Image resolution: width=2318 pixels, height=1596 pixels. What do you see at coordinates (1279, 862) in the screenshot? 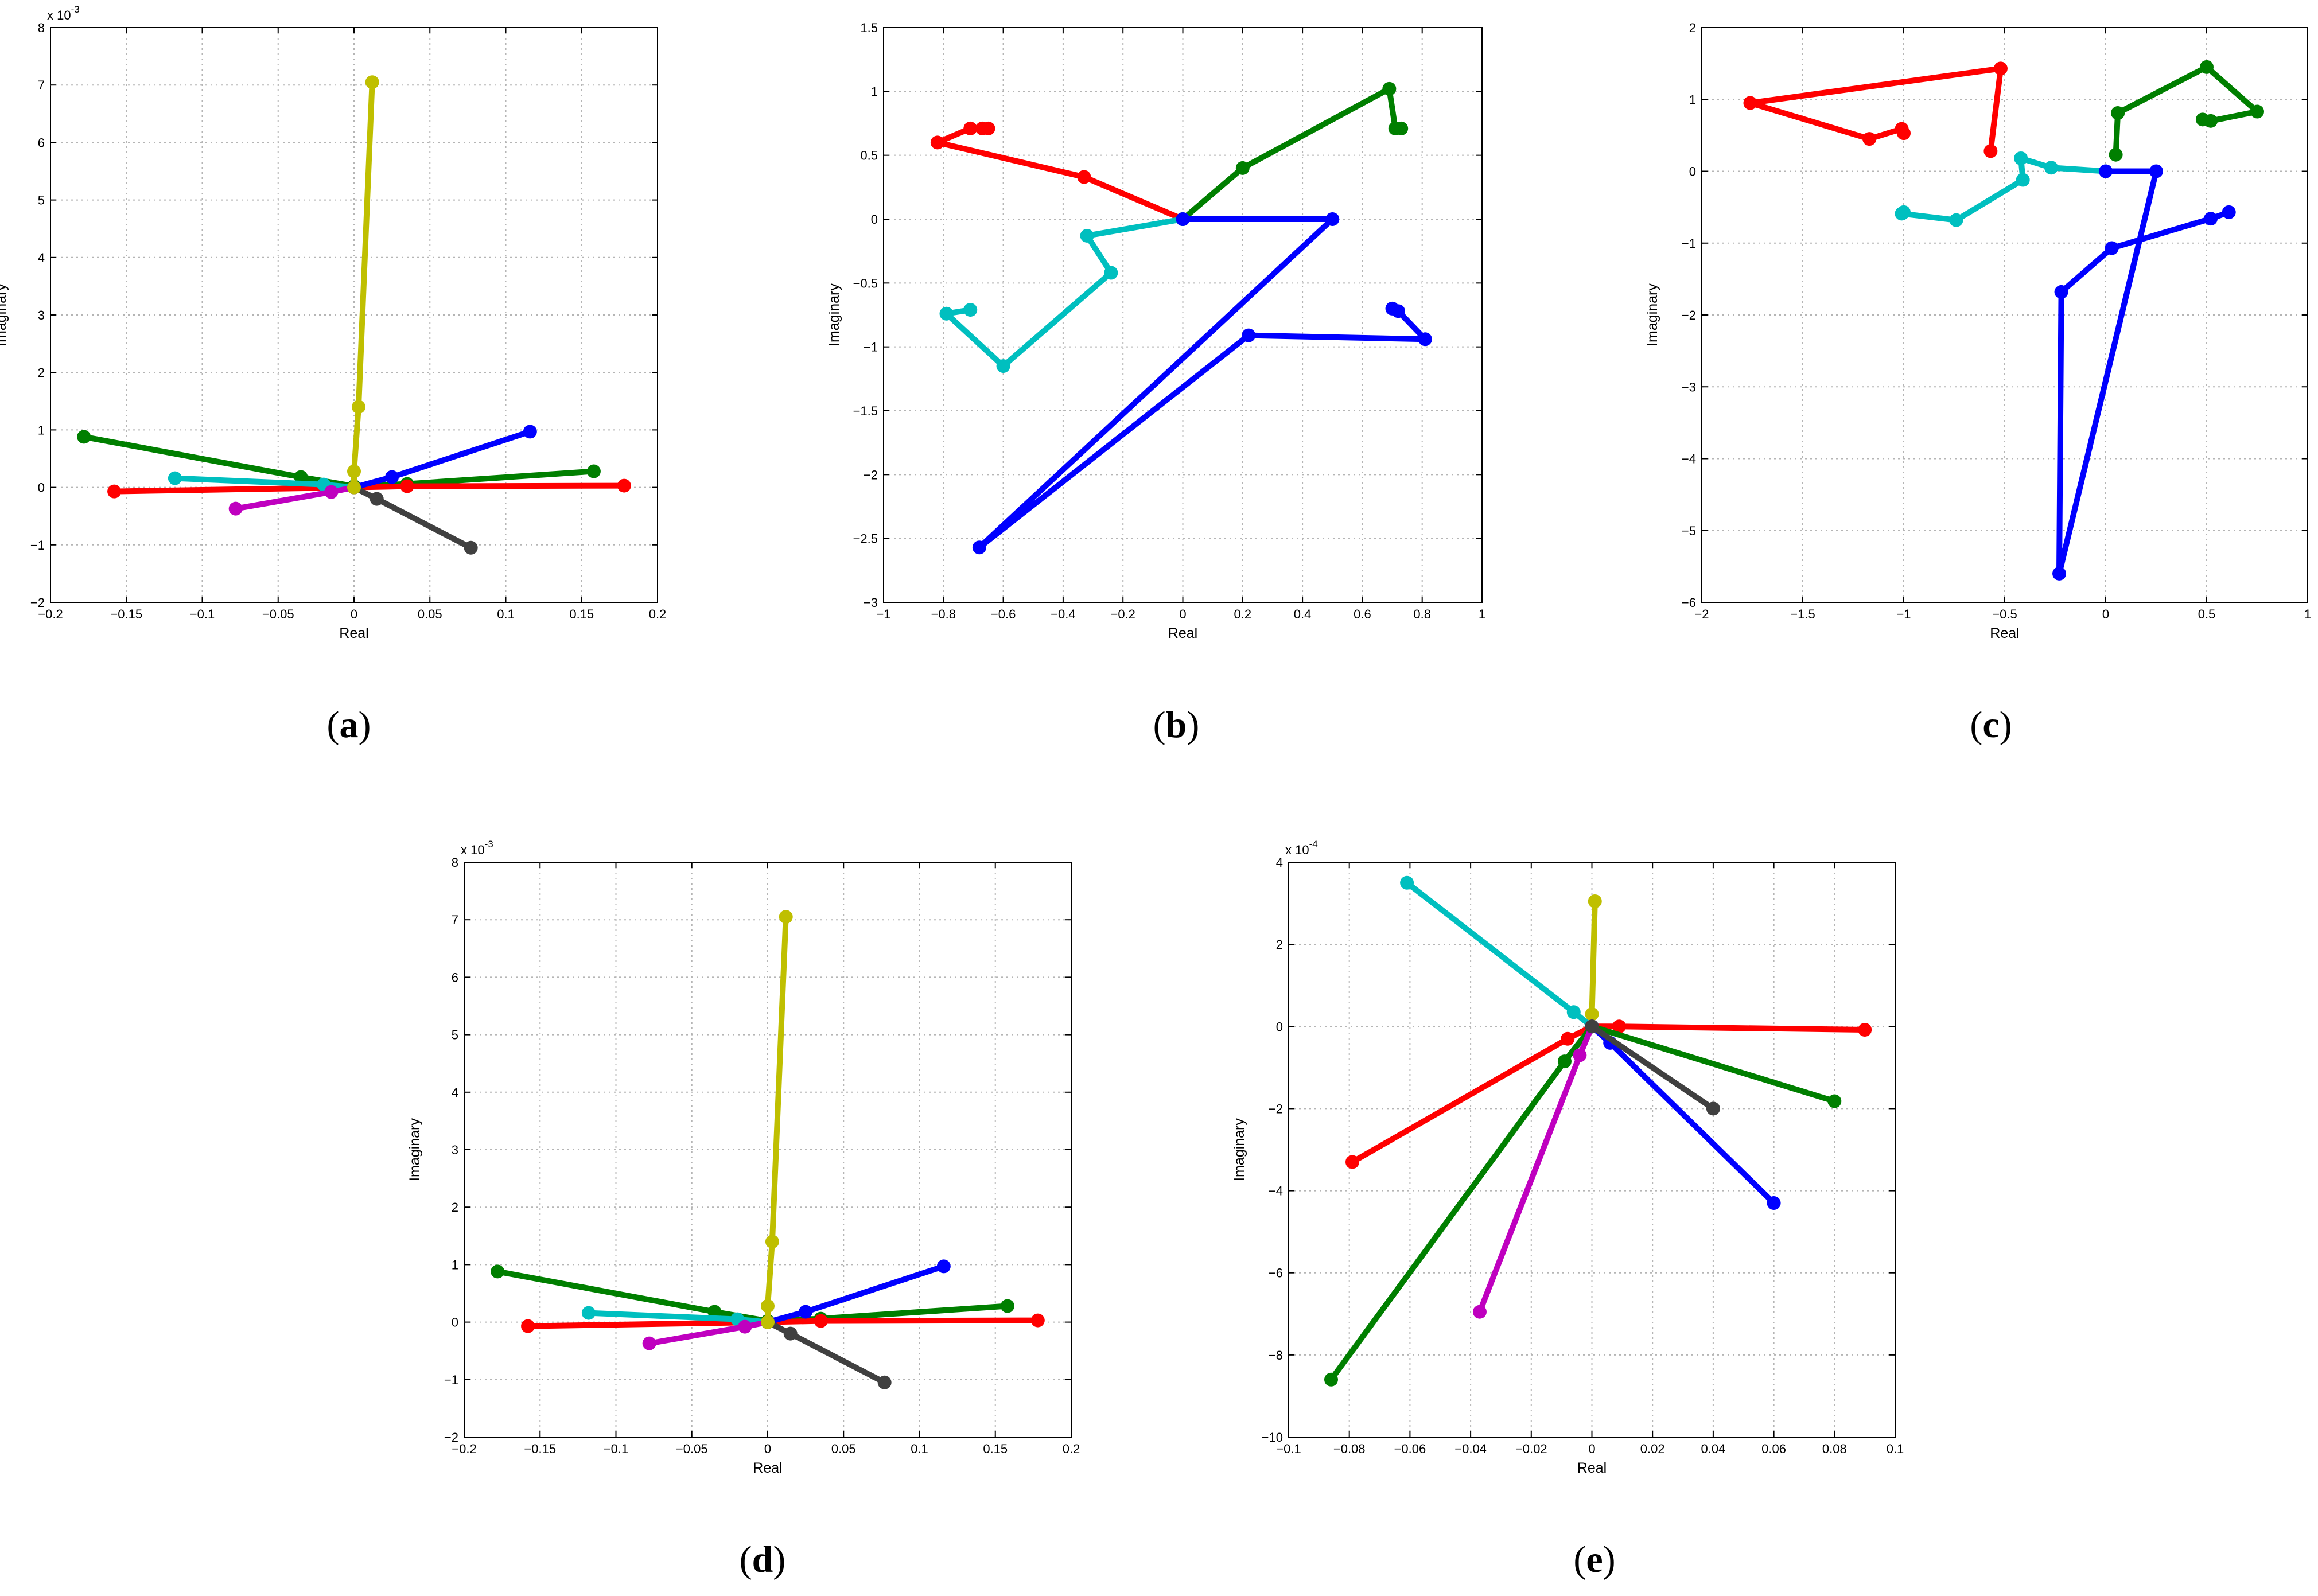
I see `y-tick-label: 4` at bounding box center [1279, 862].